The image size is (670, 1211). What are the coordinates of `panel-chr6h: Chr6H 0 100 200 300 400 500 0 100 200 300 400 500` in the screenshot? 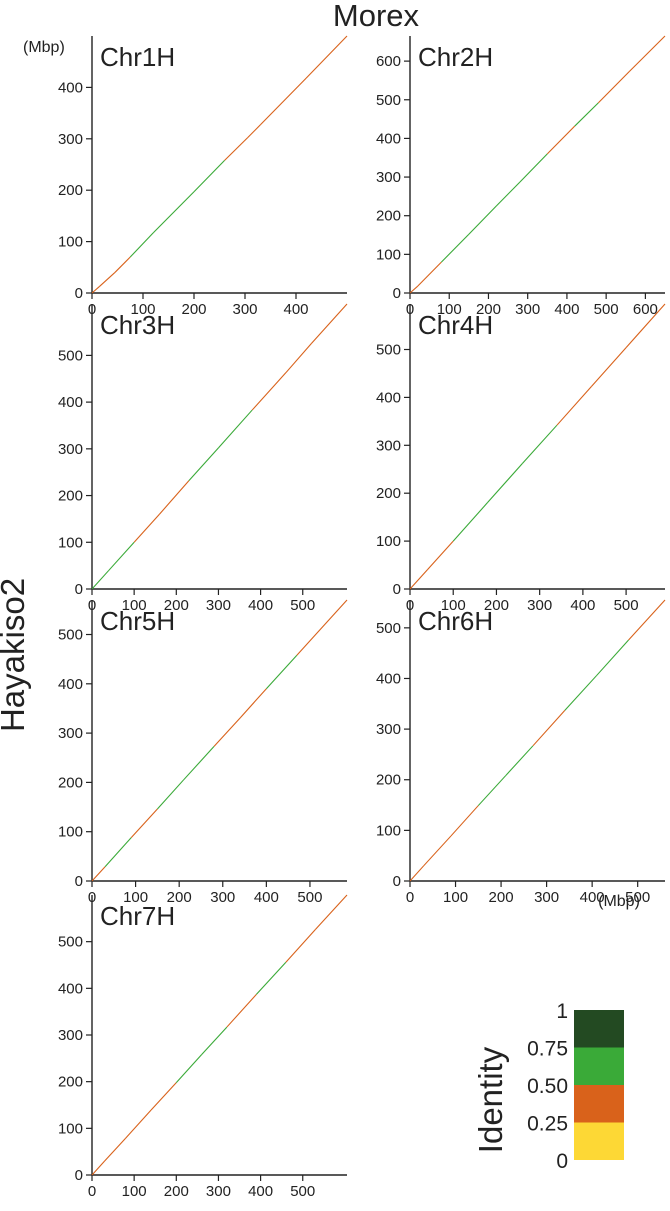 It's located at (521, 752).